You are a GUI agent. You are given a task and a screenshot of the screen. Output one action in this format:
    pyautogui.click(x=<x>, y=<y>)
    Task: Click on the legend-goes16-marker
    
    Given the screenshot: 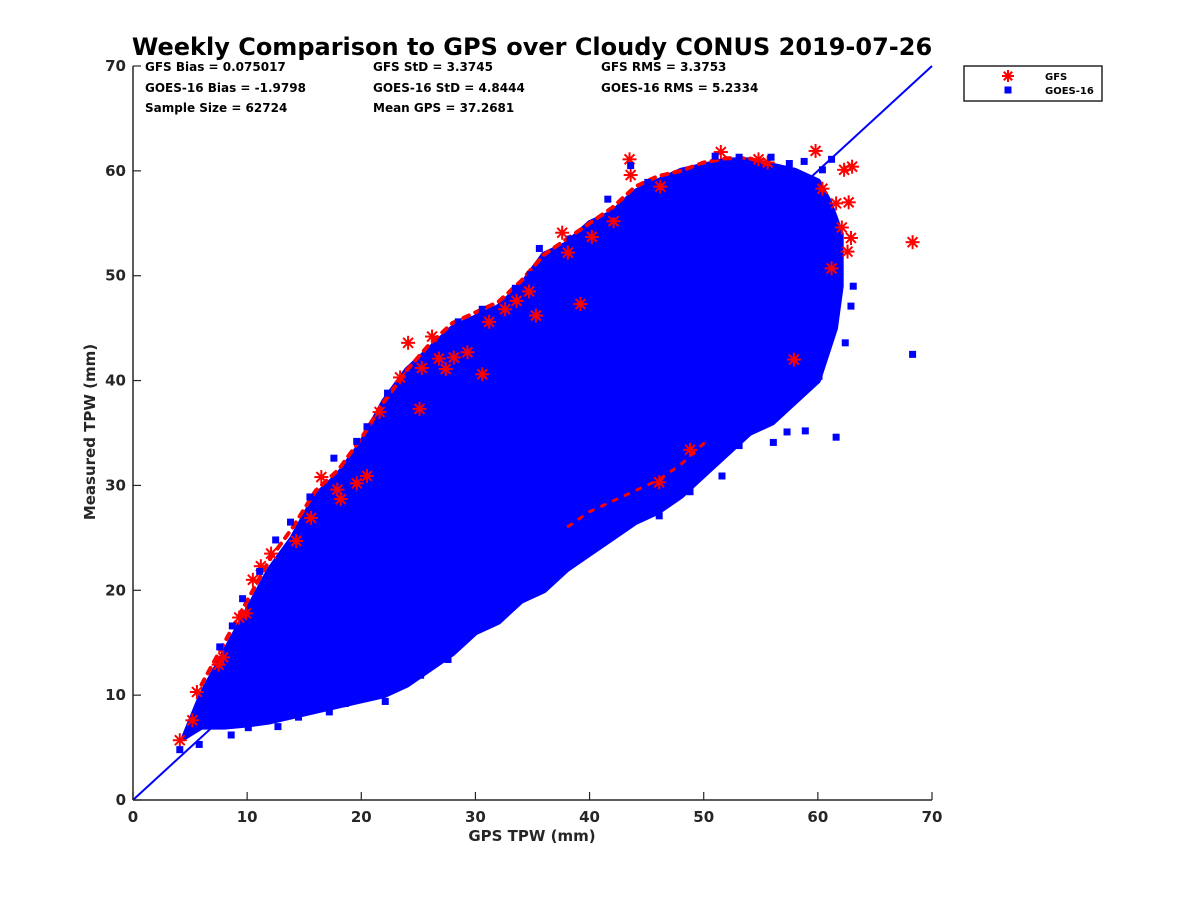 What is the action you would take?
    pyautogui.click(x=1008, y=90)
    